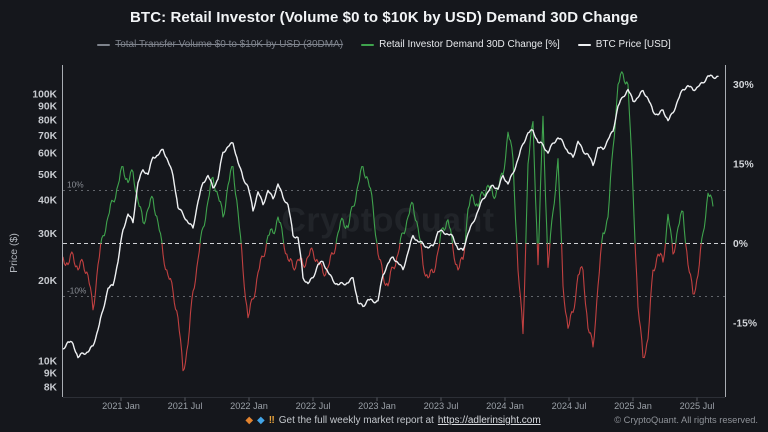 Image resolution: width=768 pixels, height=432 pixels. Describe the element at coordinates (743, 85) in the screenshot. I see `percent-axis-tick-label: 30%` at that location.